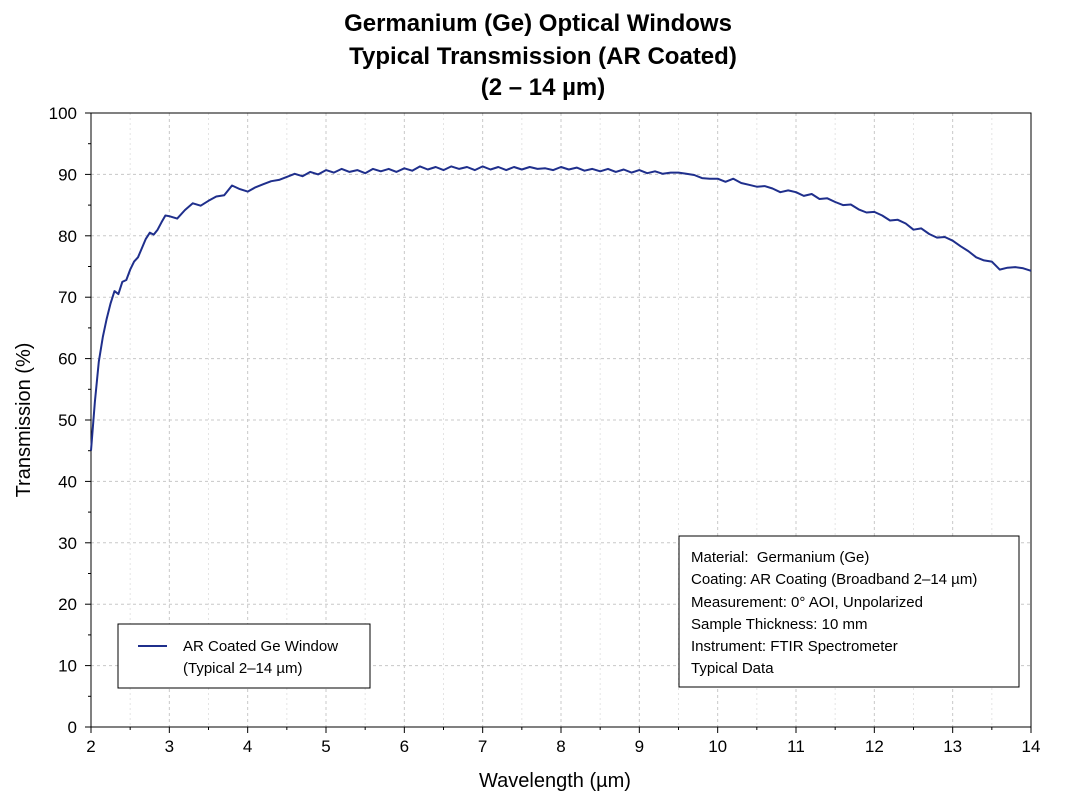 The height and width of the screenshot is (800, 1067). I want to click on legend-box, so click(244, 656).